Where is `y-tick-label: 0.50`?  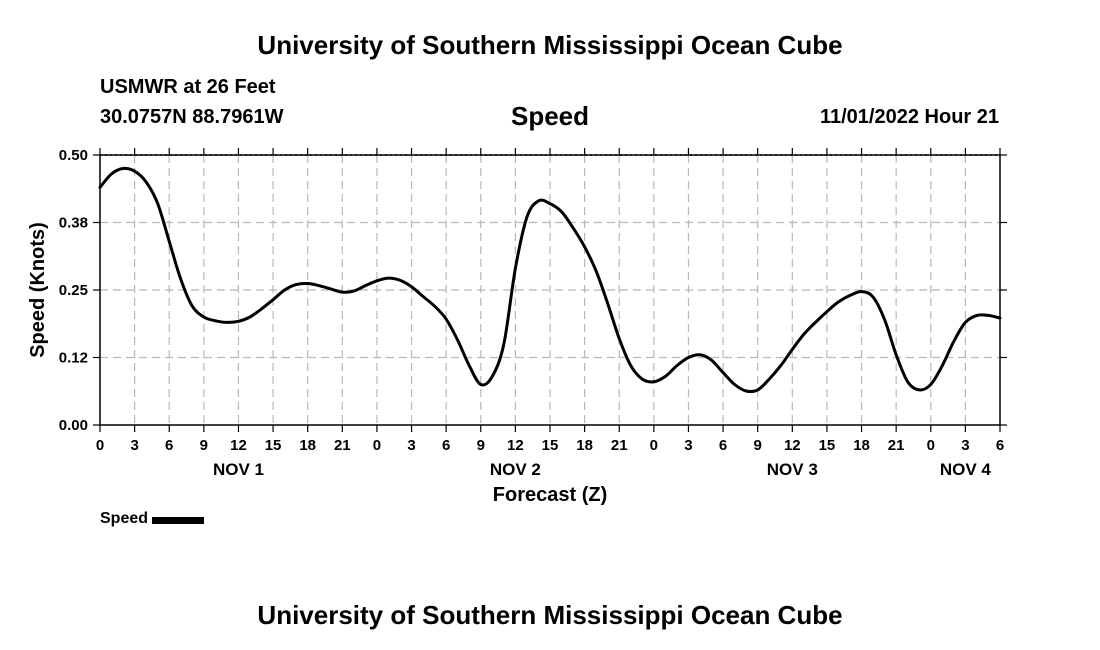
y-tick-label: 0.50 is located at coordinates (73, 155).